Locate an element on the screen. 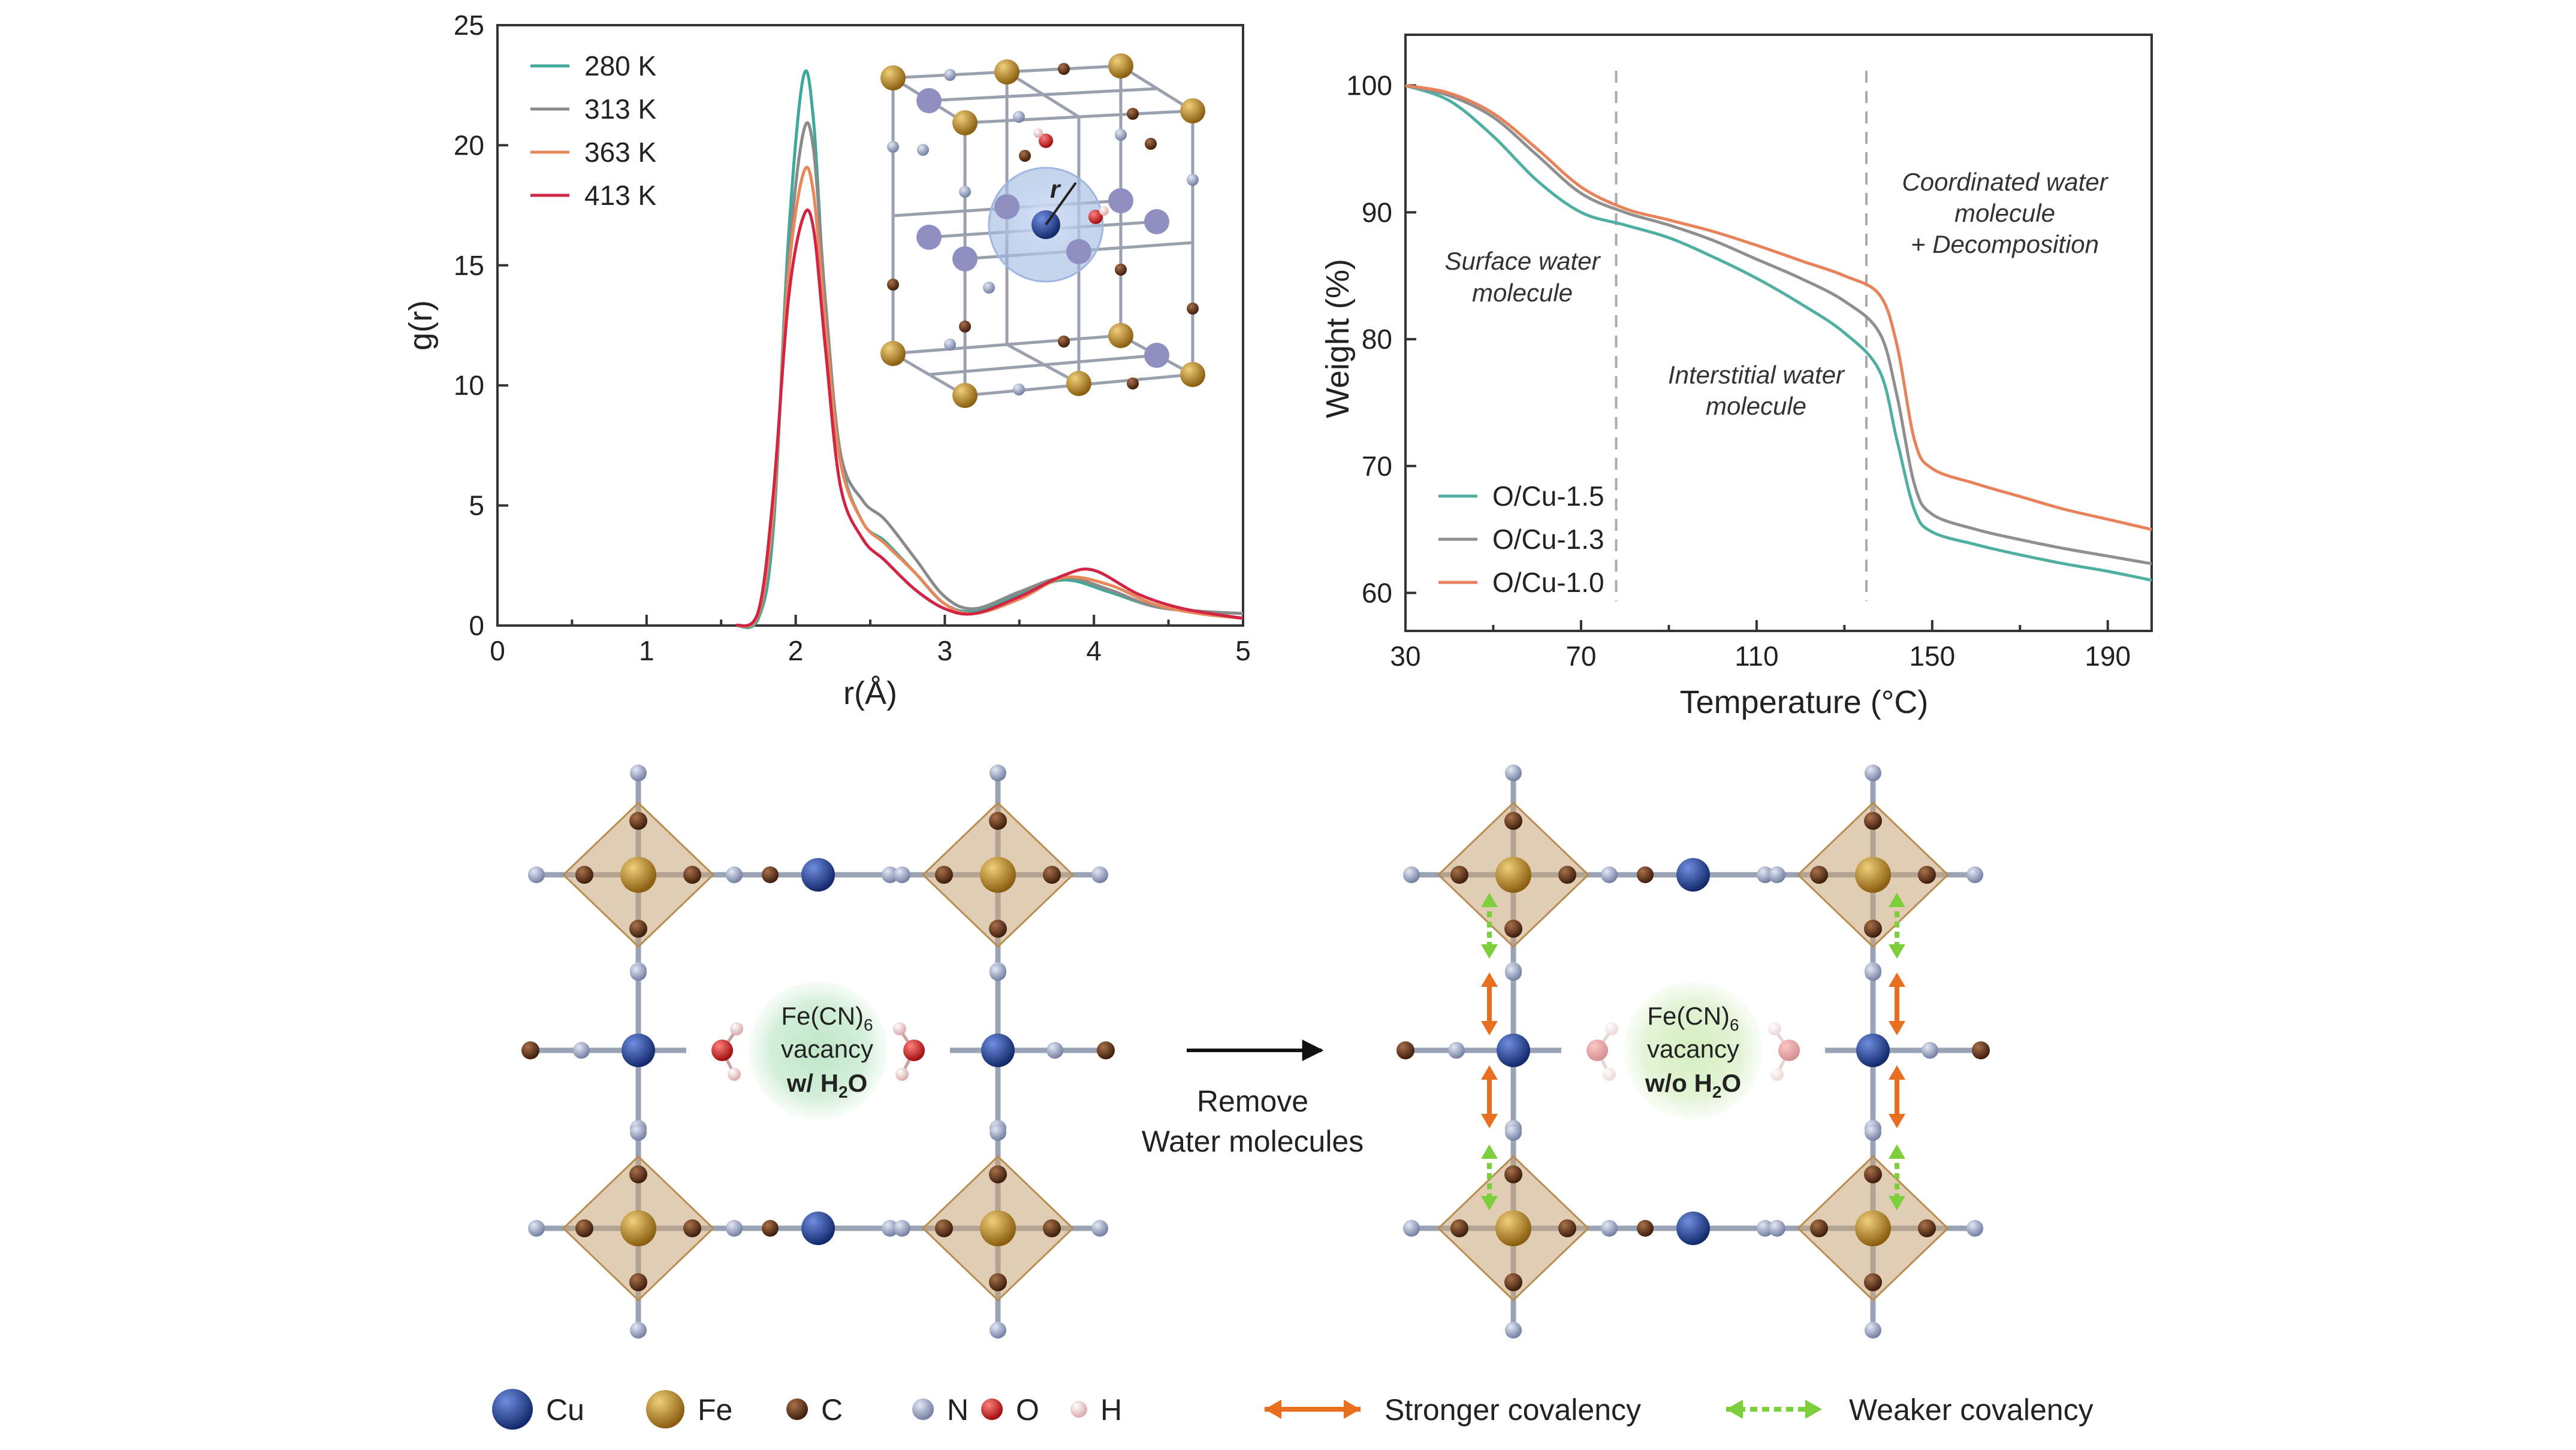  annotation-coordinated-1: Coordinated water is located at coordinates (2006, 182).